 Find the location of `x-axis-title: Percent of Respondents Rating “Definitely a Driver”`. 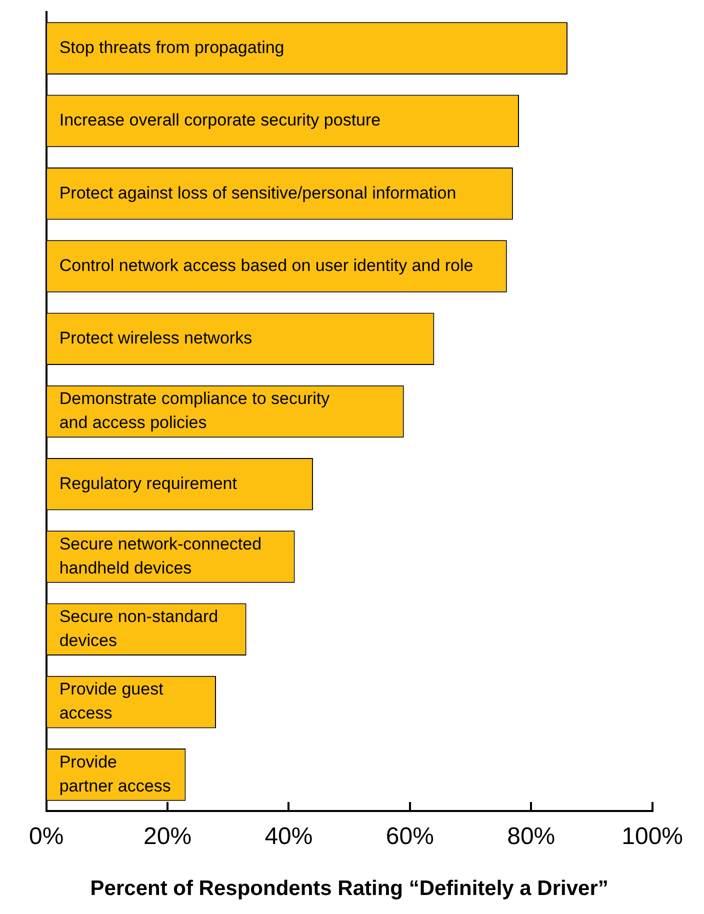

x-axis-title: Percent of Respondents Rating “Definitely a Driver” is located at coordinates (349, 888).